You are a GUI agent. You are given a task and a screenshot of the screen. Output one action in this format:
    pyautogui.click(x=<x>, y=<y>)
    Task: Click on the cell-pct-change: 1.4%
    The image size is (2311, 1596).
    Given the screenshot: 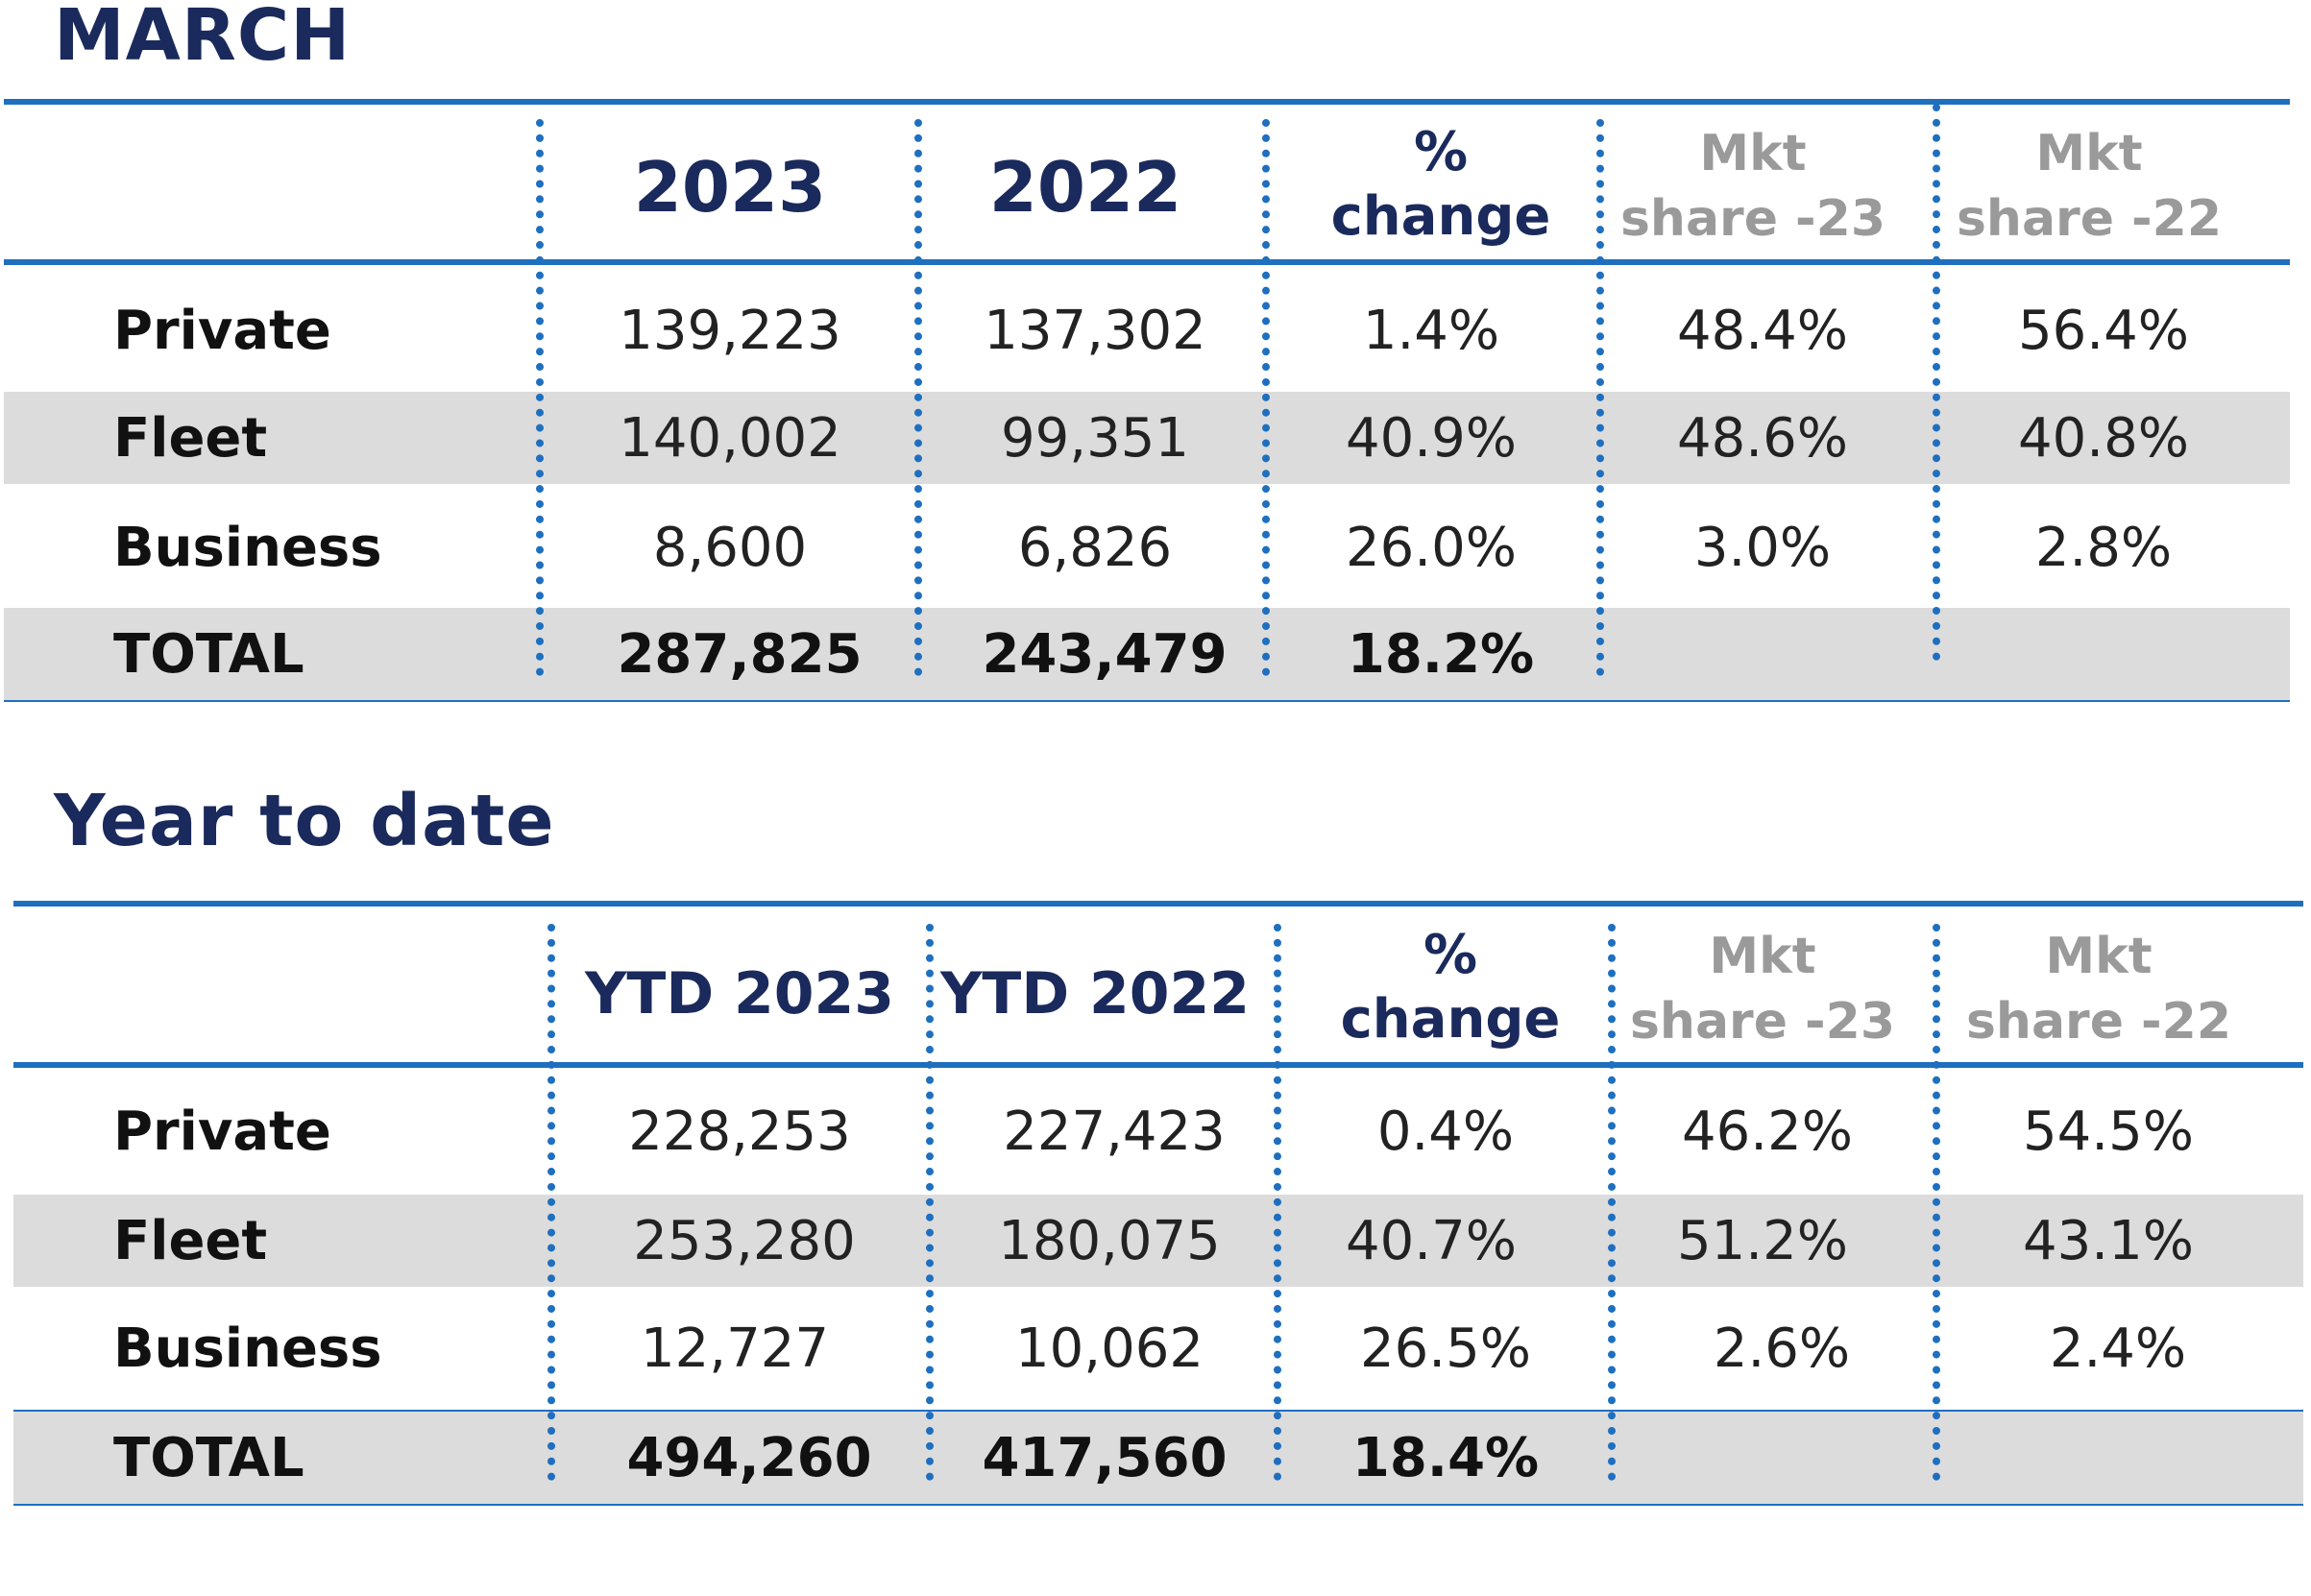 What is the action you would take?
    pyautogui.click(x=1431, y=330)
    